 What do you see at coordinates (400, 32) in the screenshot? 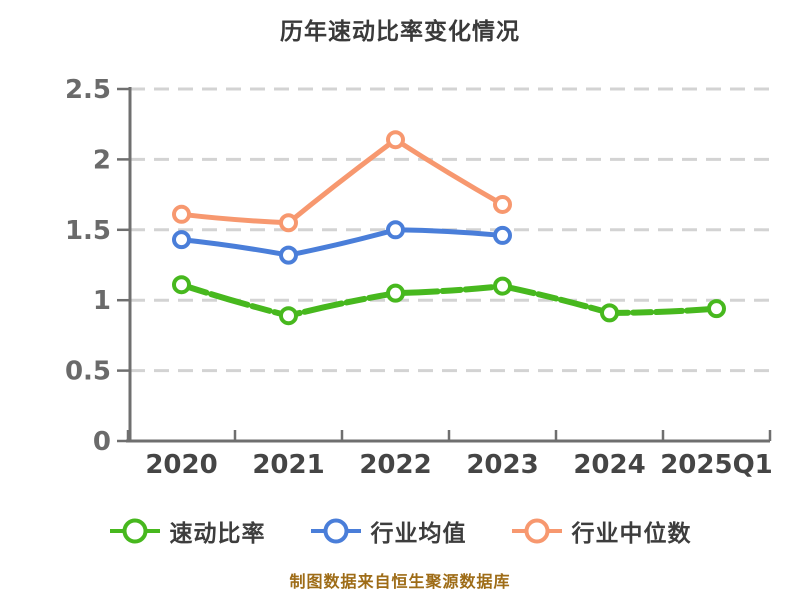
I see `chart-title: 历年速动比率变化情况` at bounding box center [400, 32].